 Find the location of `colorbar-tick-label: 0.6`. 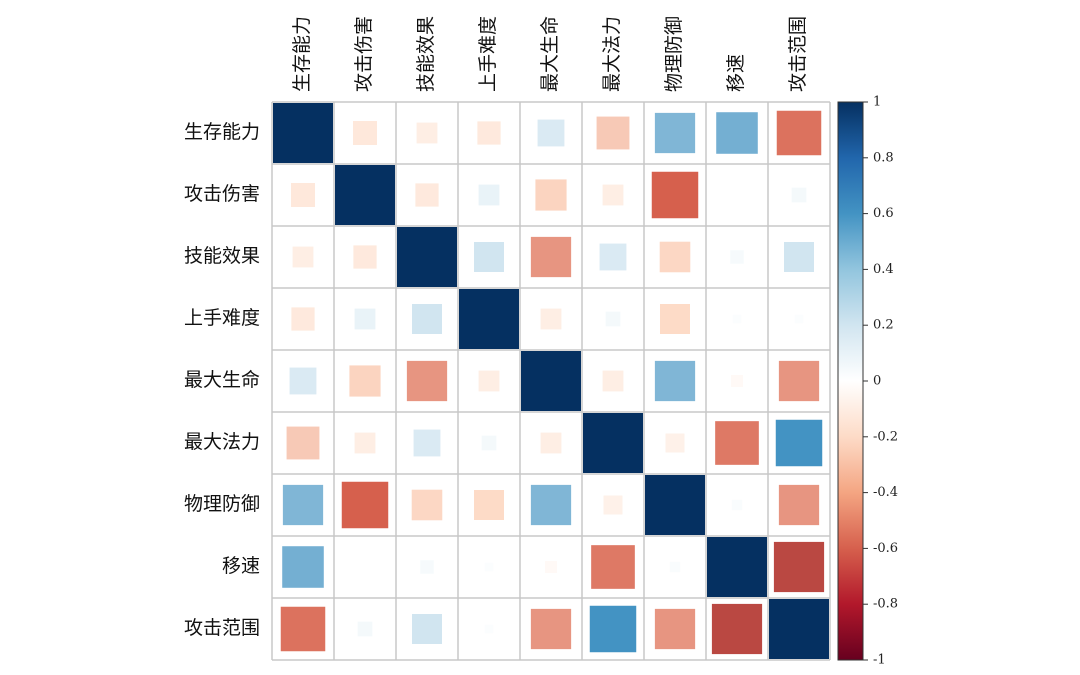

colorbar-tick-label: 0.6 is located at coordinates (883, 213).